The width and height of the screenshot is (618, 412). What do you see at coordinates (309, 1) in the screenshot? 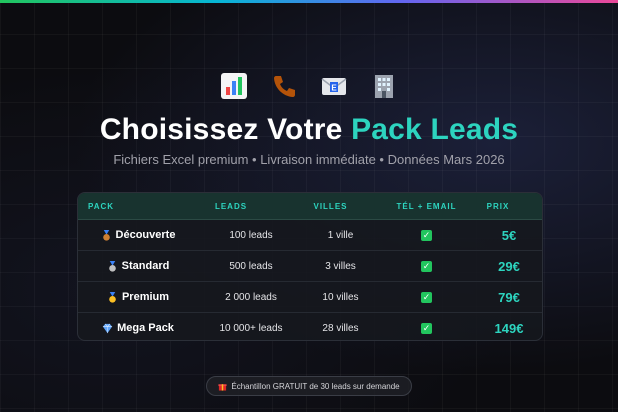
I see `top-gradient-bar` at bounding box center [309, 1].